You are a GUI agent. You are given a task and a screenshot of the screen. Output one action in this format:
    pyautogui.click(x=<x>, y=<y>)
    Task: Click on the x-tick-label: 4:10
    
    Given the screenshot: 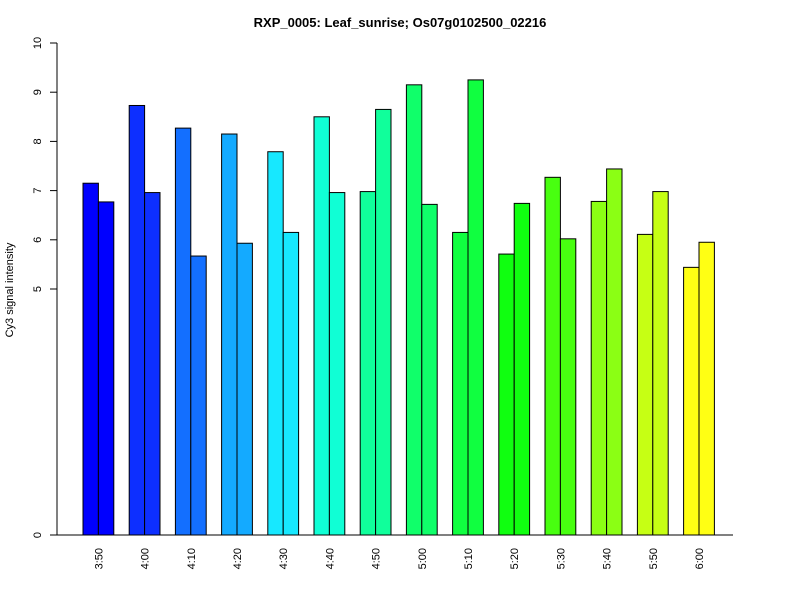 What is the action you would take?
    pyautogui.click(x=192, y=558)
    